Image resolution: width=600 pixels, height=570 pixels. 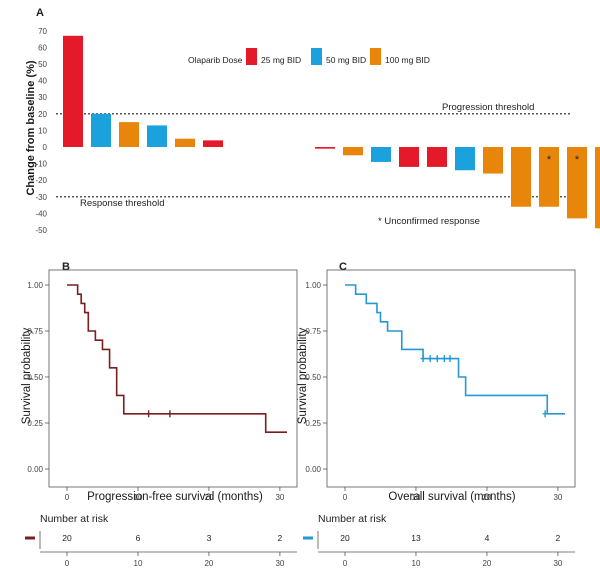 I want to click on panelC-xtick-label: 30, so click(x=557, y=497).